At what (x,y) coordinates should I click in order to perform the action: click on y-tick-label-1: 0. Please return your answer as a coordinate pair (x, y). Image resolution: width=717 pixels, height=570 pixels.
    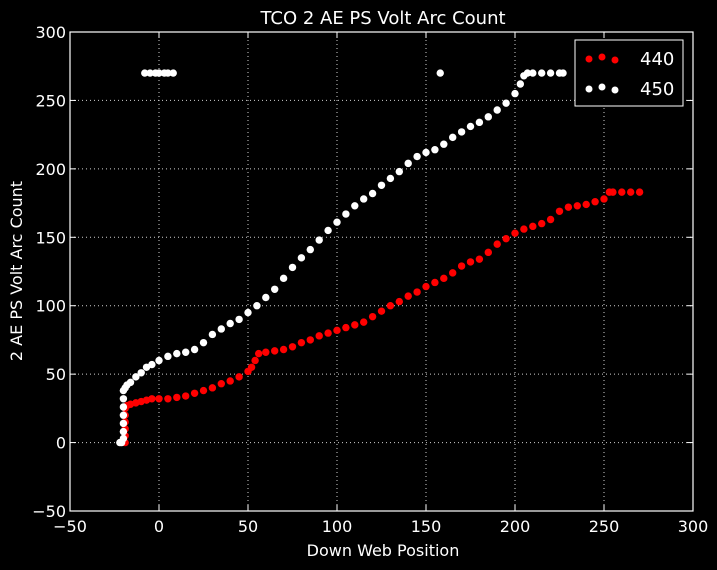
    Looking at the image, I should click on (61, 443).